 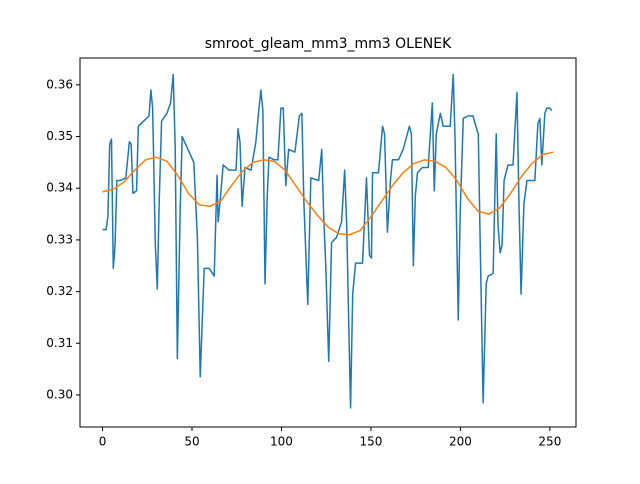 What do you see at coordinates (59, 291) in the screenshot?
I see `y-tick-label: 0.32` at bounding box center [59, 291].